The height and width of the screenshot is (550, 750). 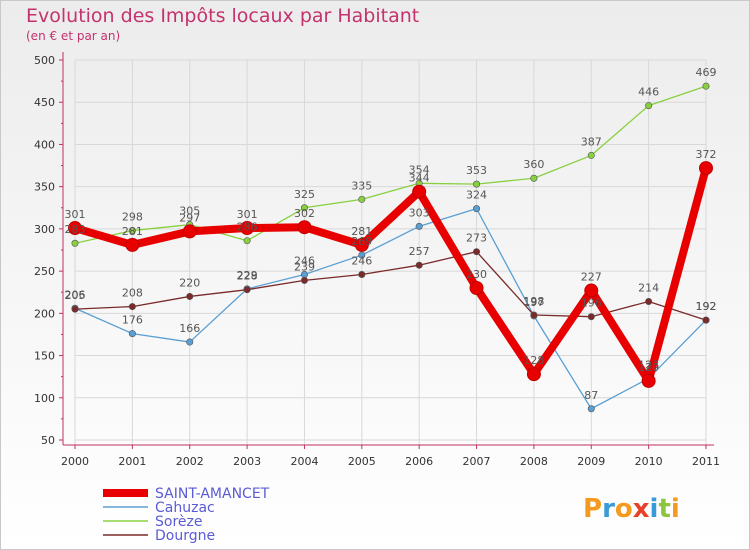 I want to click on data-label: 324, so click(x=476, y=195).